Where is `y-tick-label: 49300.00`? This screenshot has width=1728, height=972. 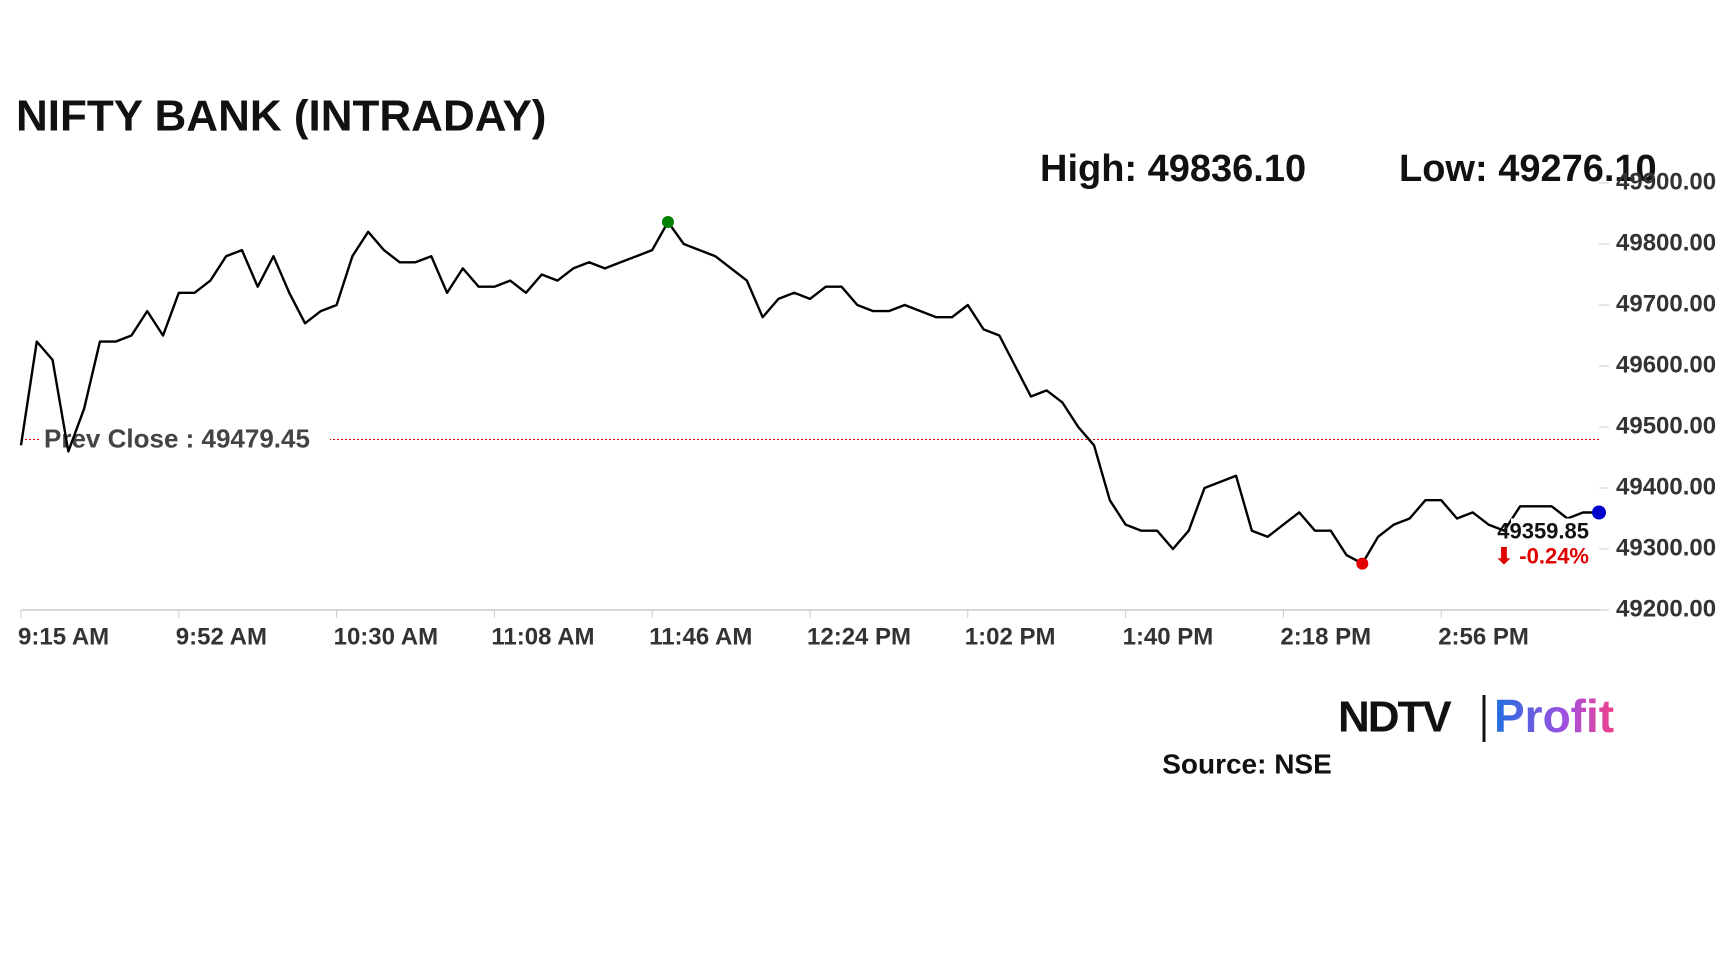 y-tick-label: 49300.00 is located at coordinates (1666, 547).